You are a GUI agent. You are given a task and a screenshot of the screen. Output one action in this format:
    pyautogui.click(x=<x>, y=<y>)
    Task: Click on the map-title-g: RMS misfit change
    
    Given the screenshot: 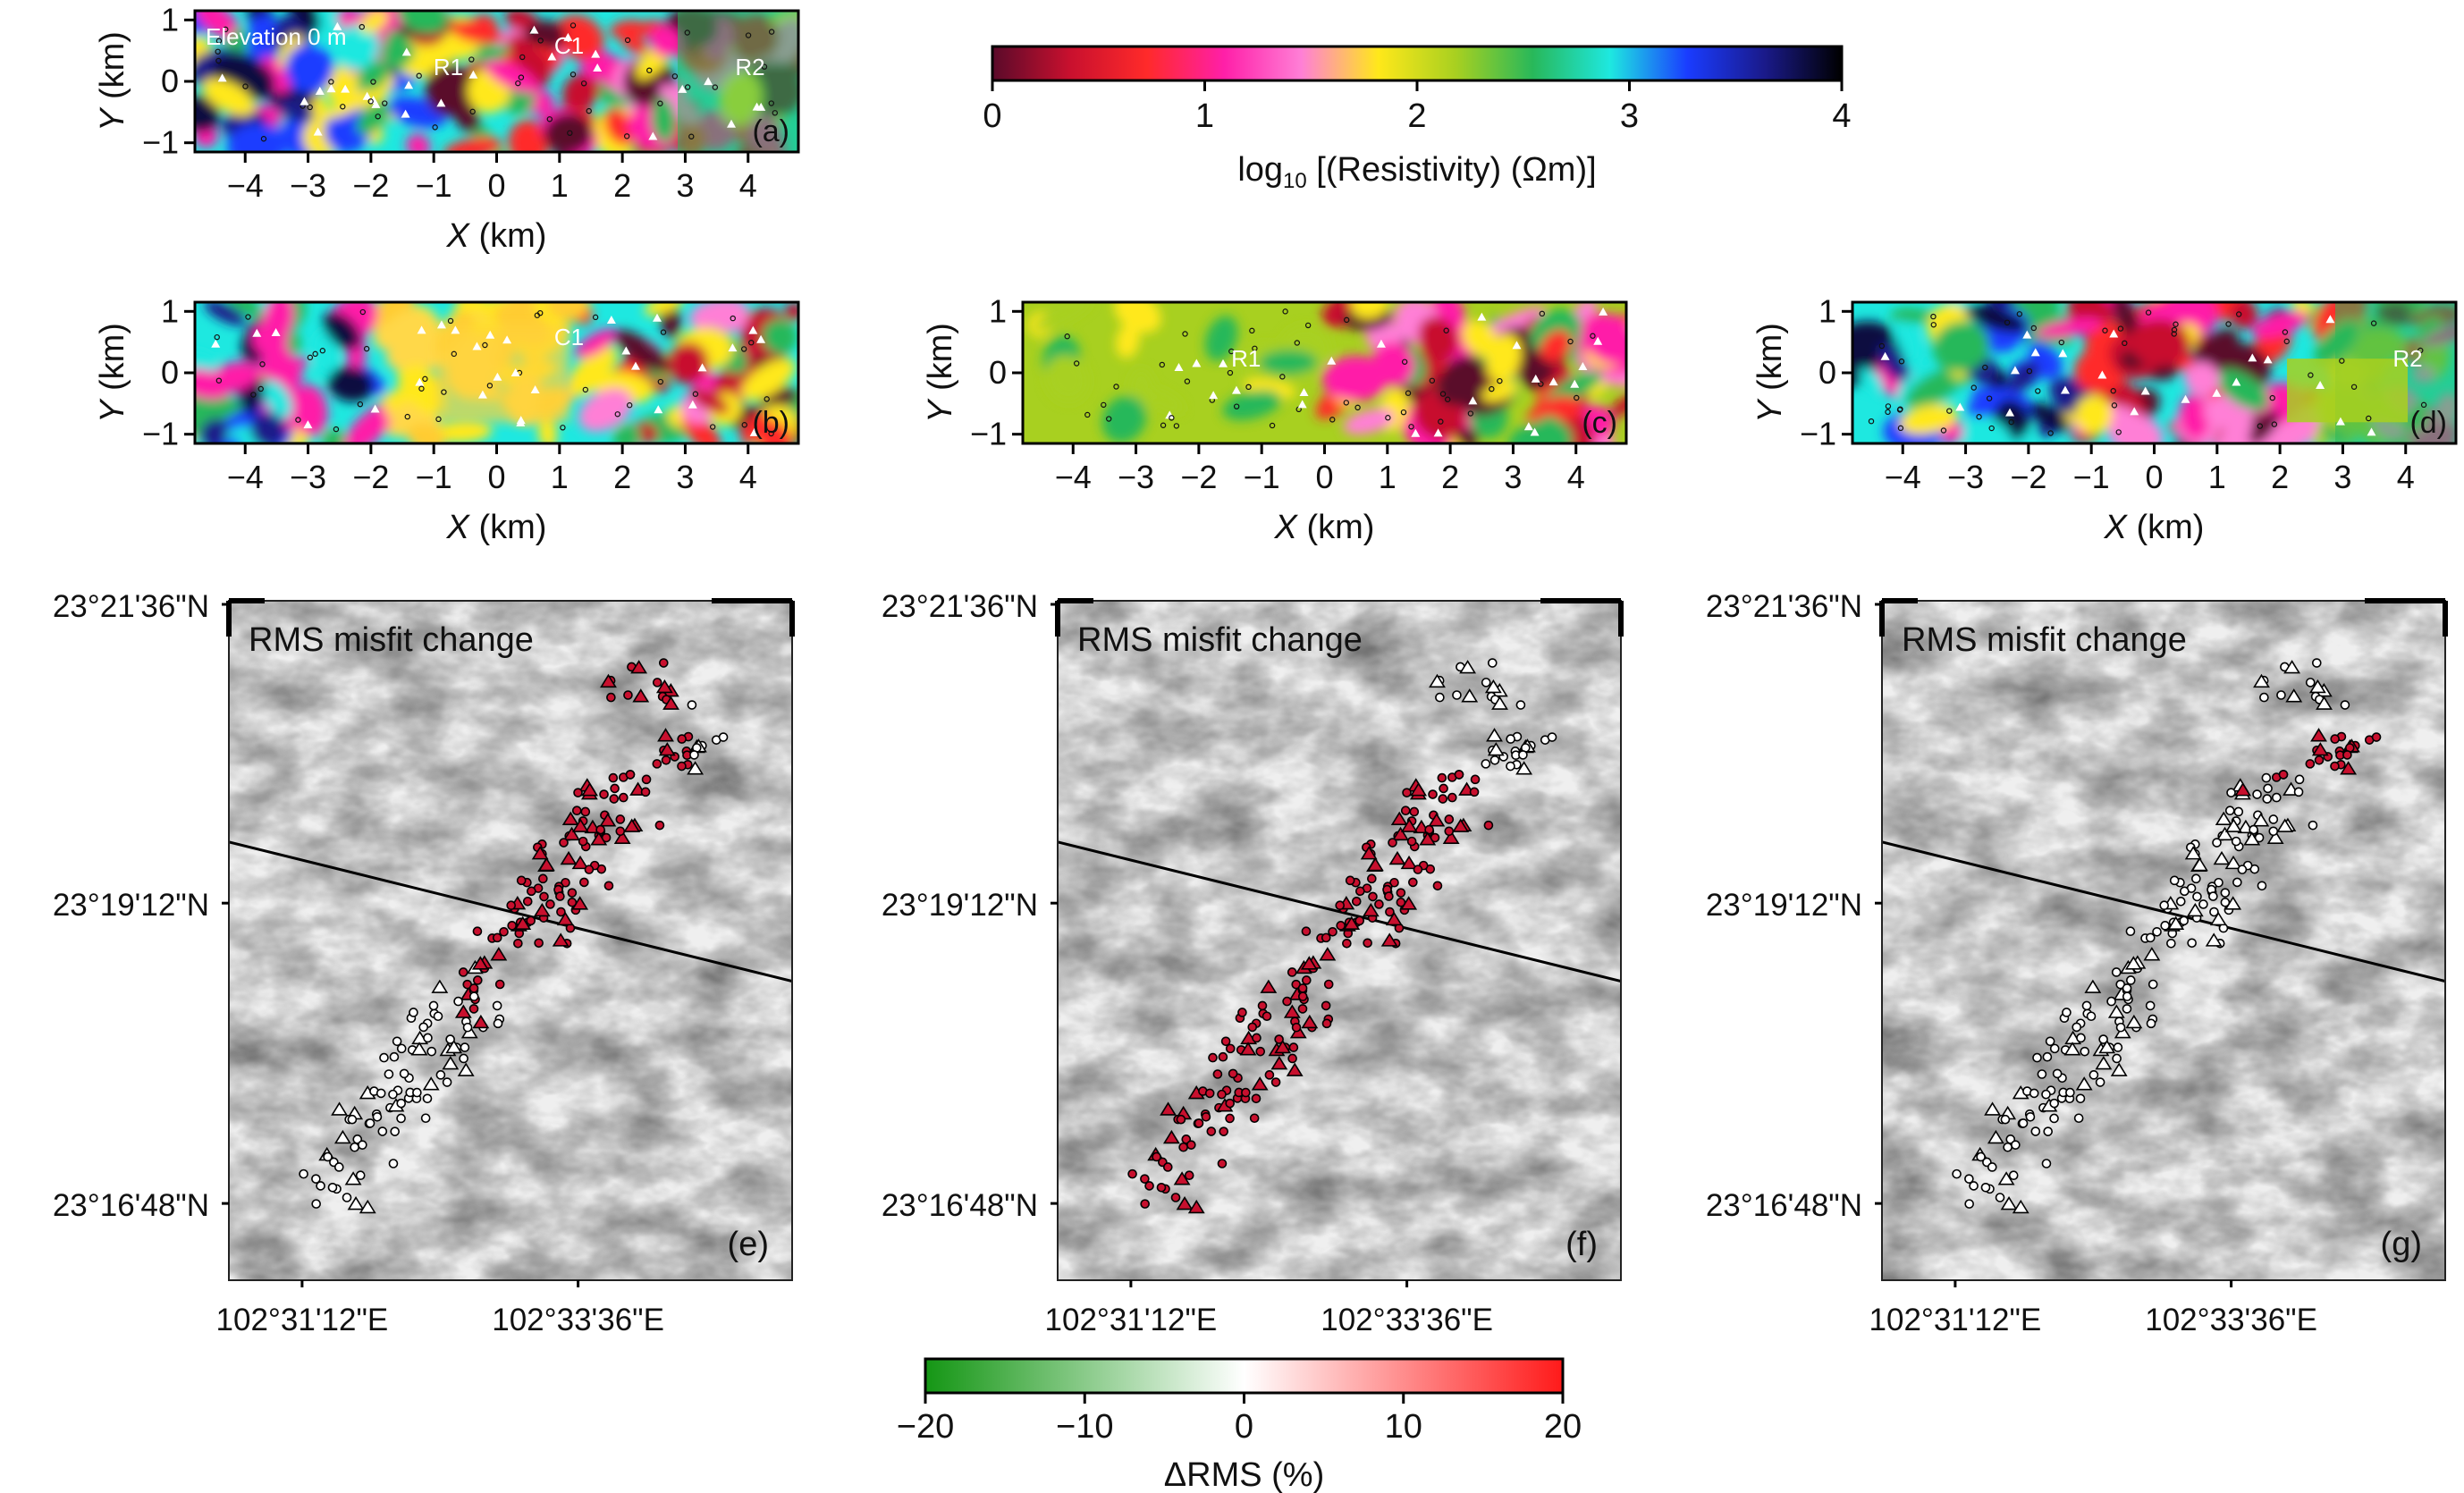 What is the action you would take?
    pyautogui.click(x=2044, y=640)
    